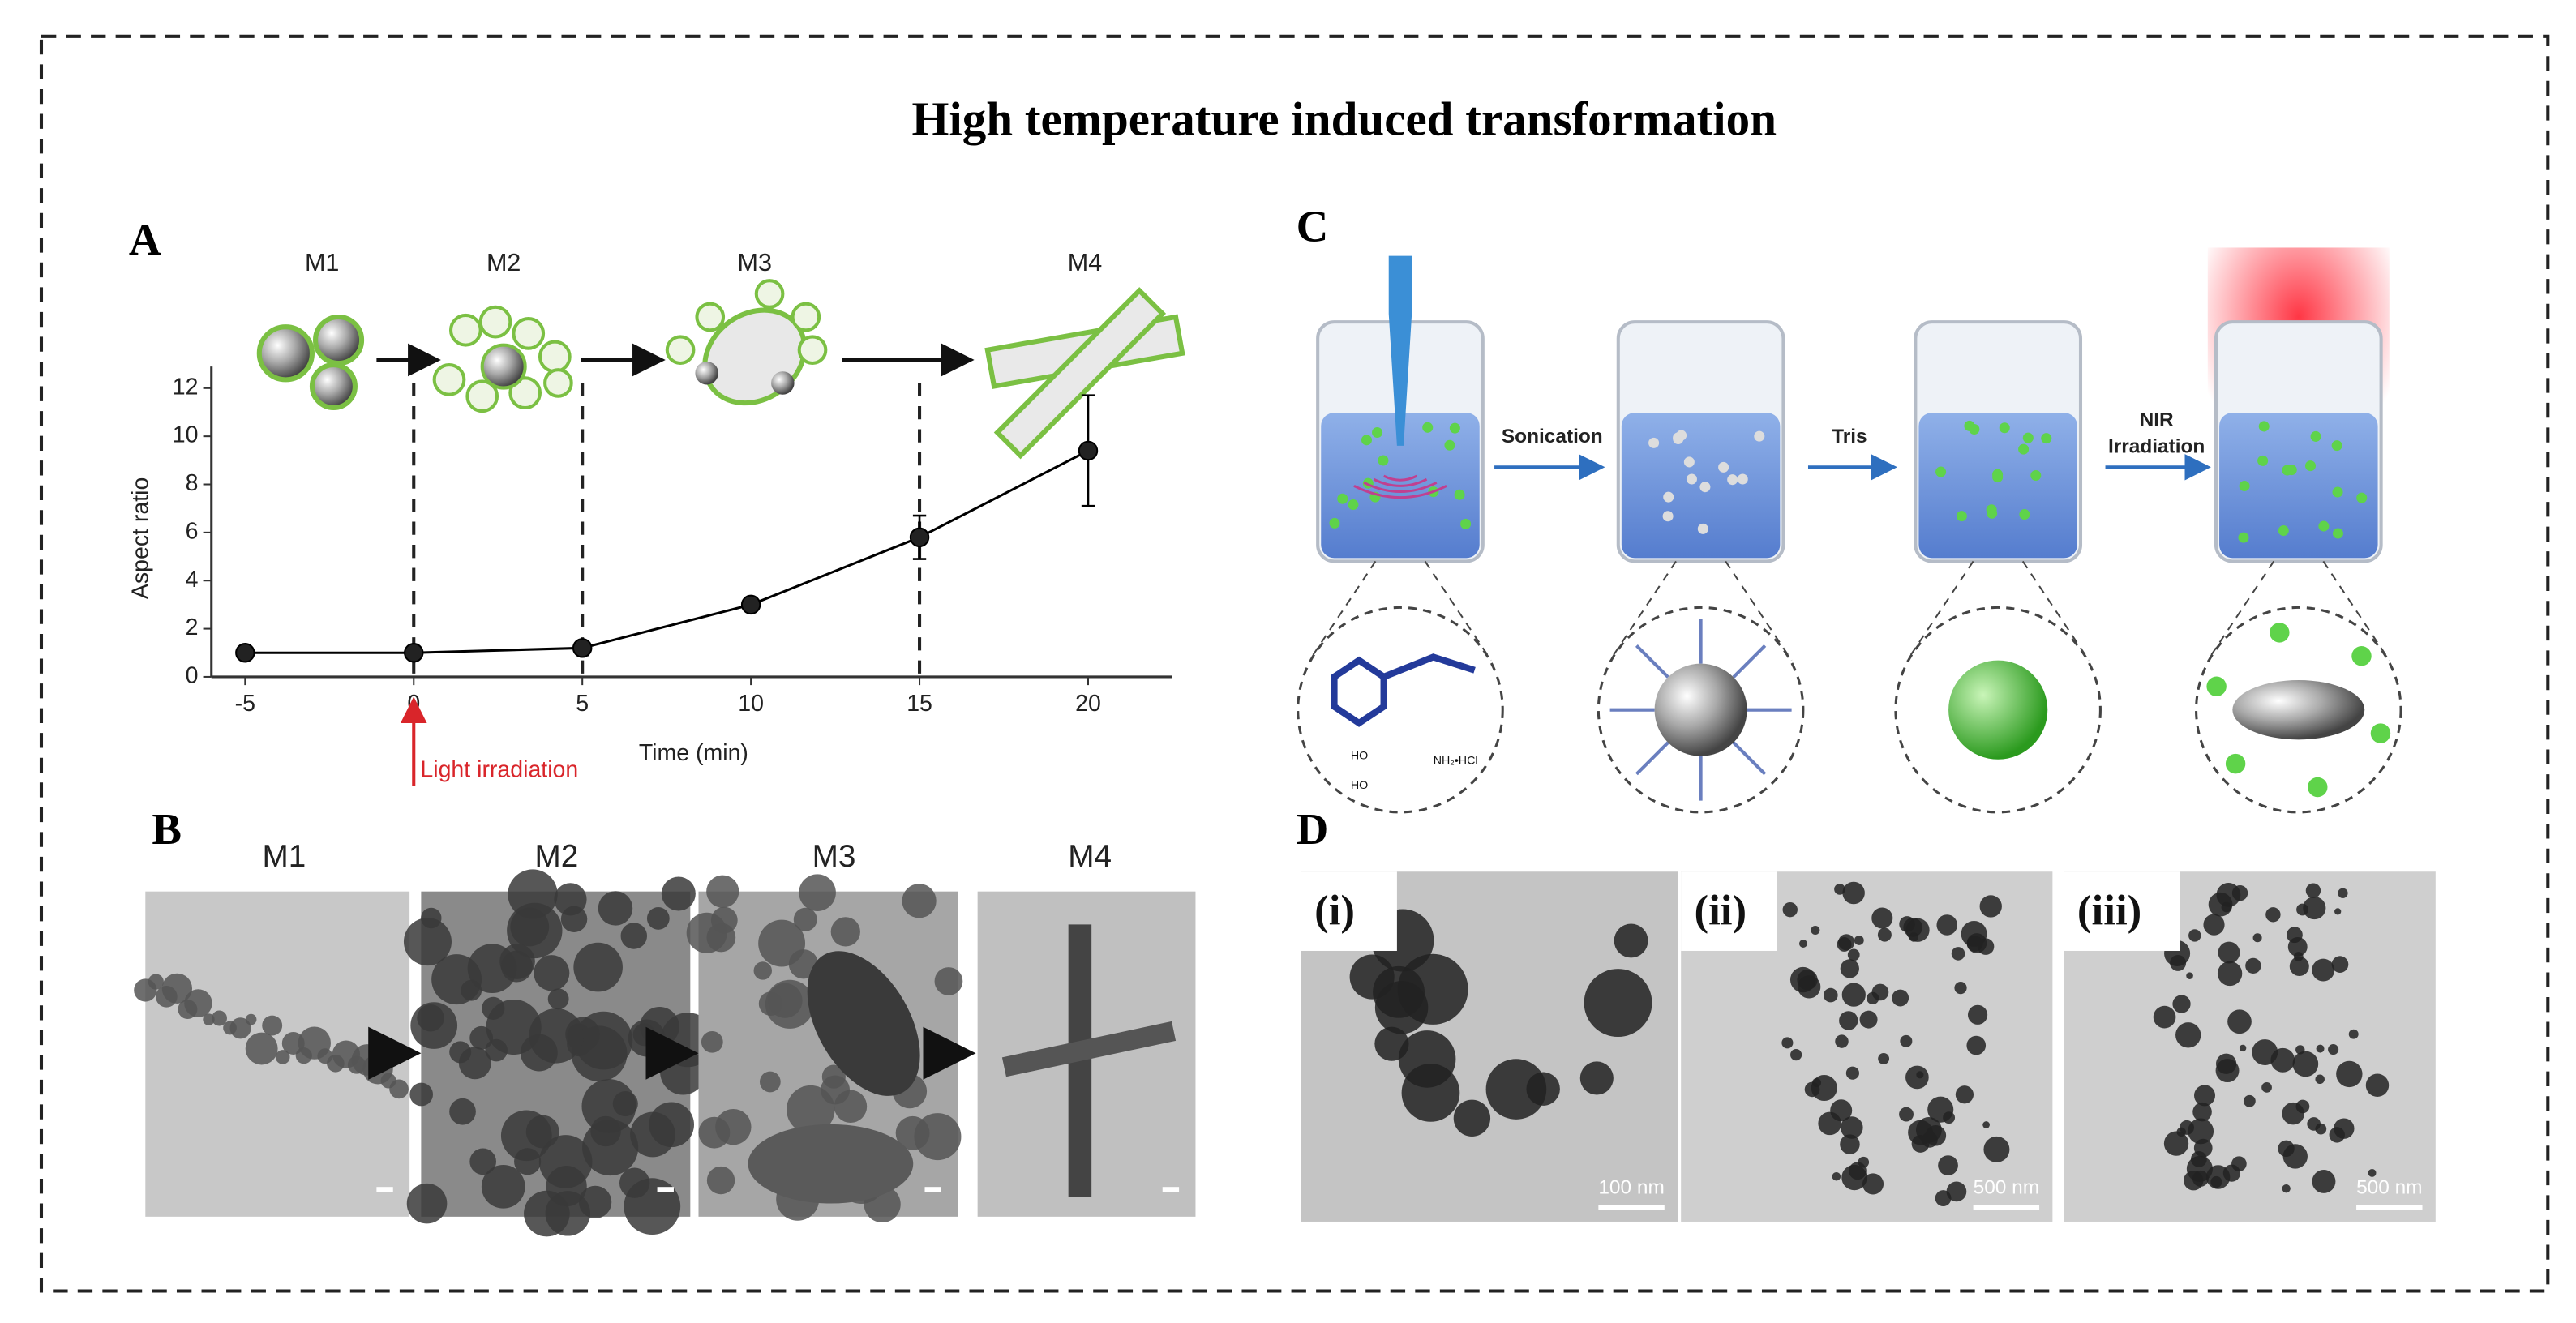 This screenshot has width=2576, height=1323. I want to click on probe, so click(1400, 350).